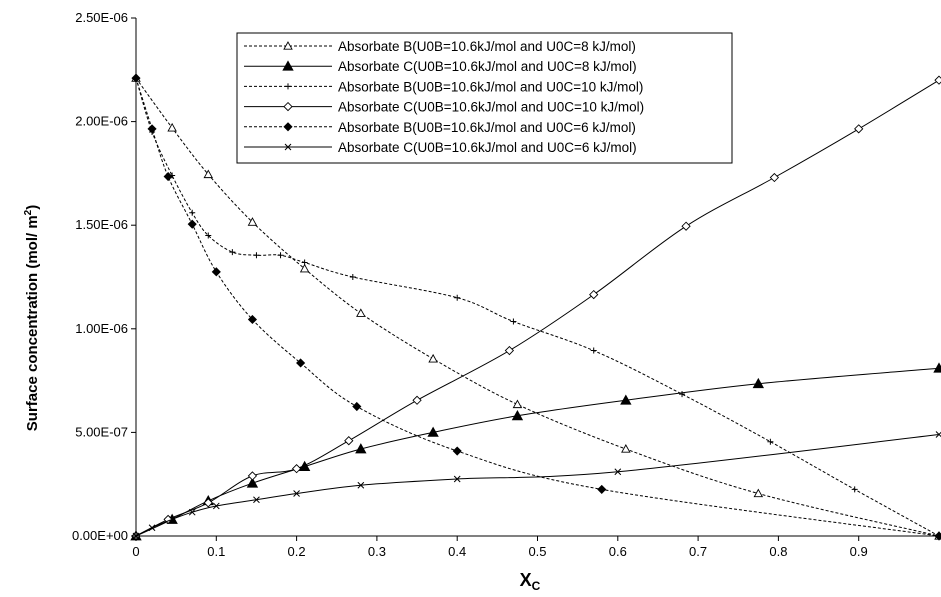 This screenshot has height=597, width=941. Describe the element at coordinates (530, 581) in the screenshot. I see `x-axis-label: XC` at that location.